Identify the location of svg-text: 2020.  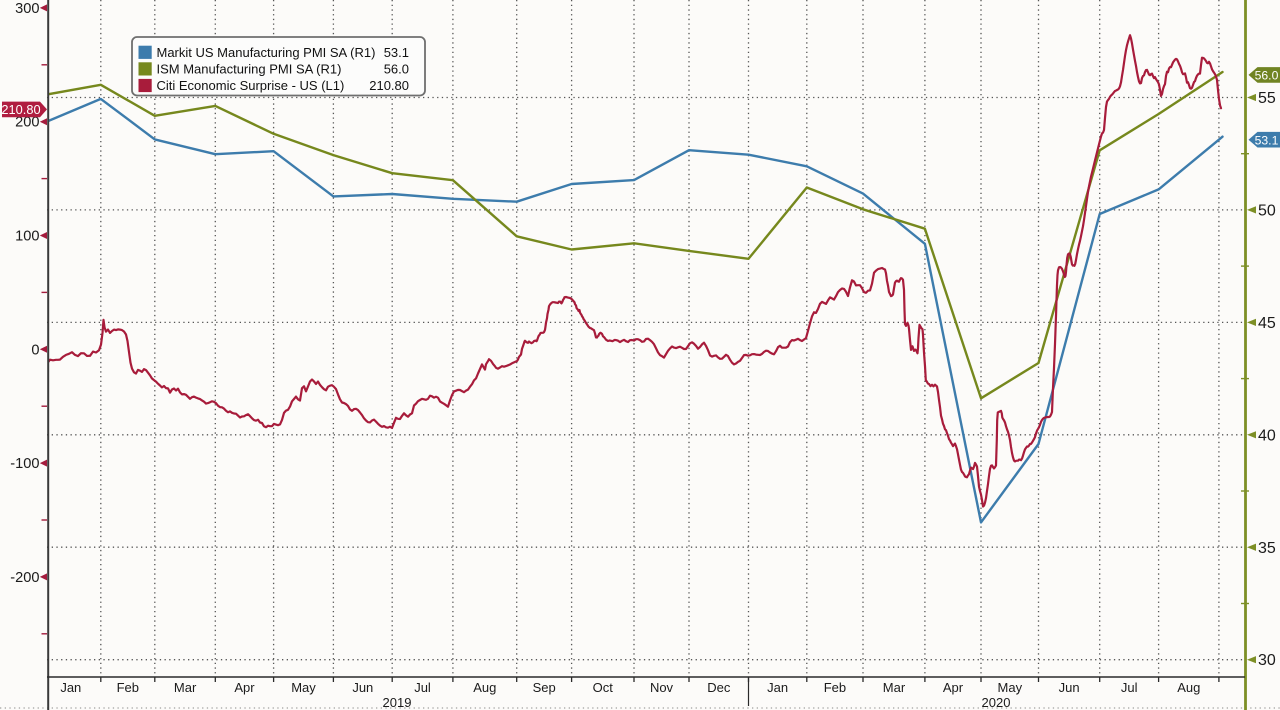
(996, 702).